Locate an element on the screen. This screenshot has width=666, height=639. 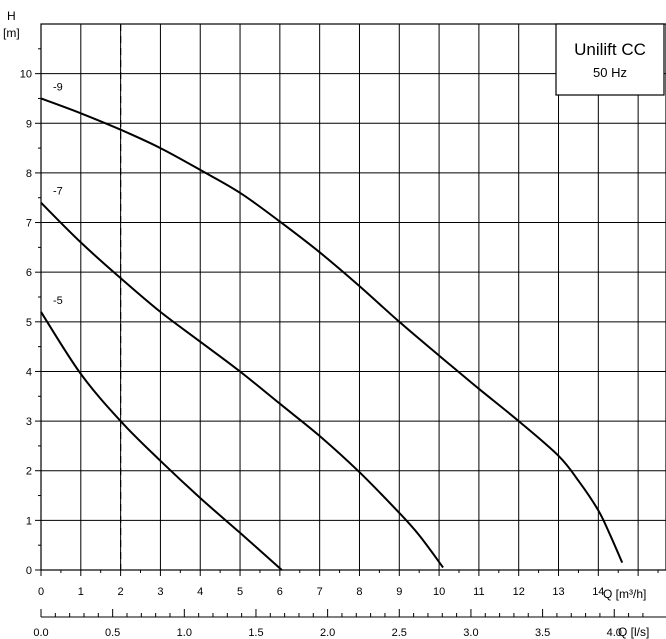
x2-tick-label: 4.0 is located at coordinates (614, 633).